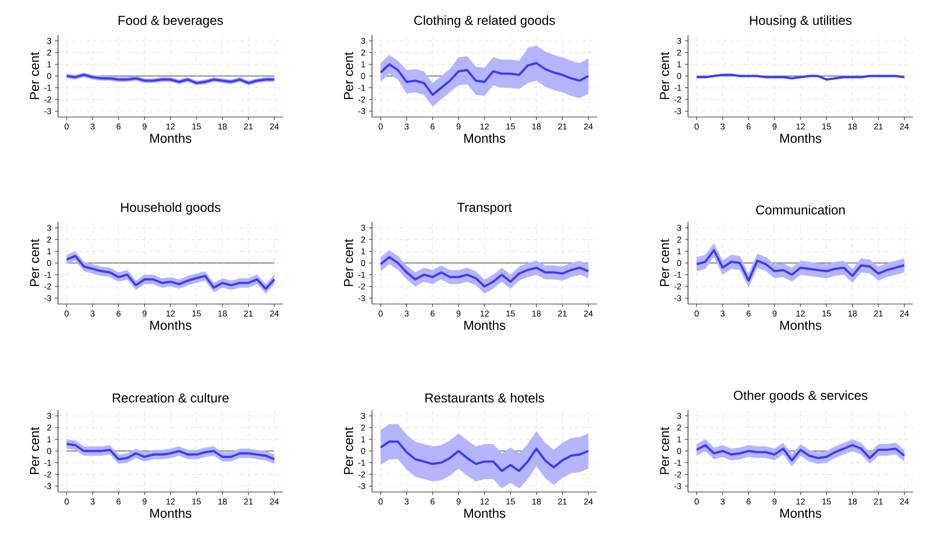  Describe the element at coordinates (484, 208) in the screenshot. I see `chart-title: Transport` at that location.